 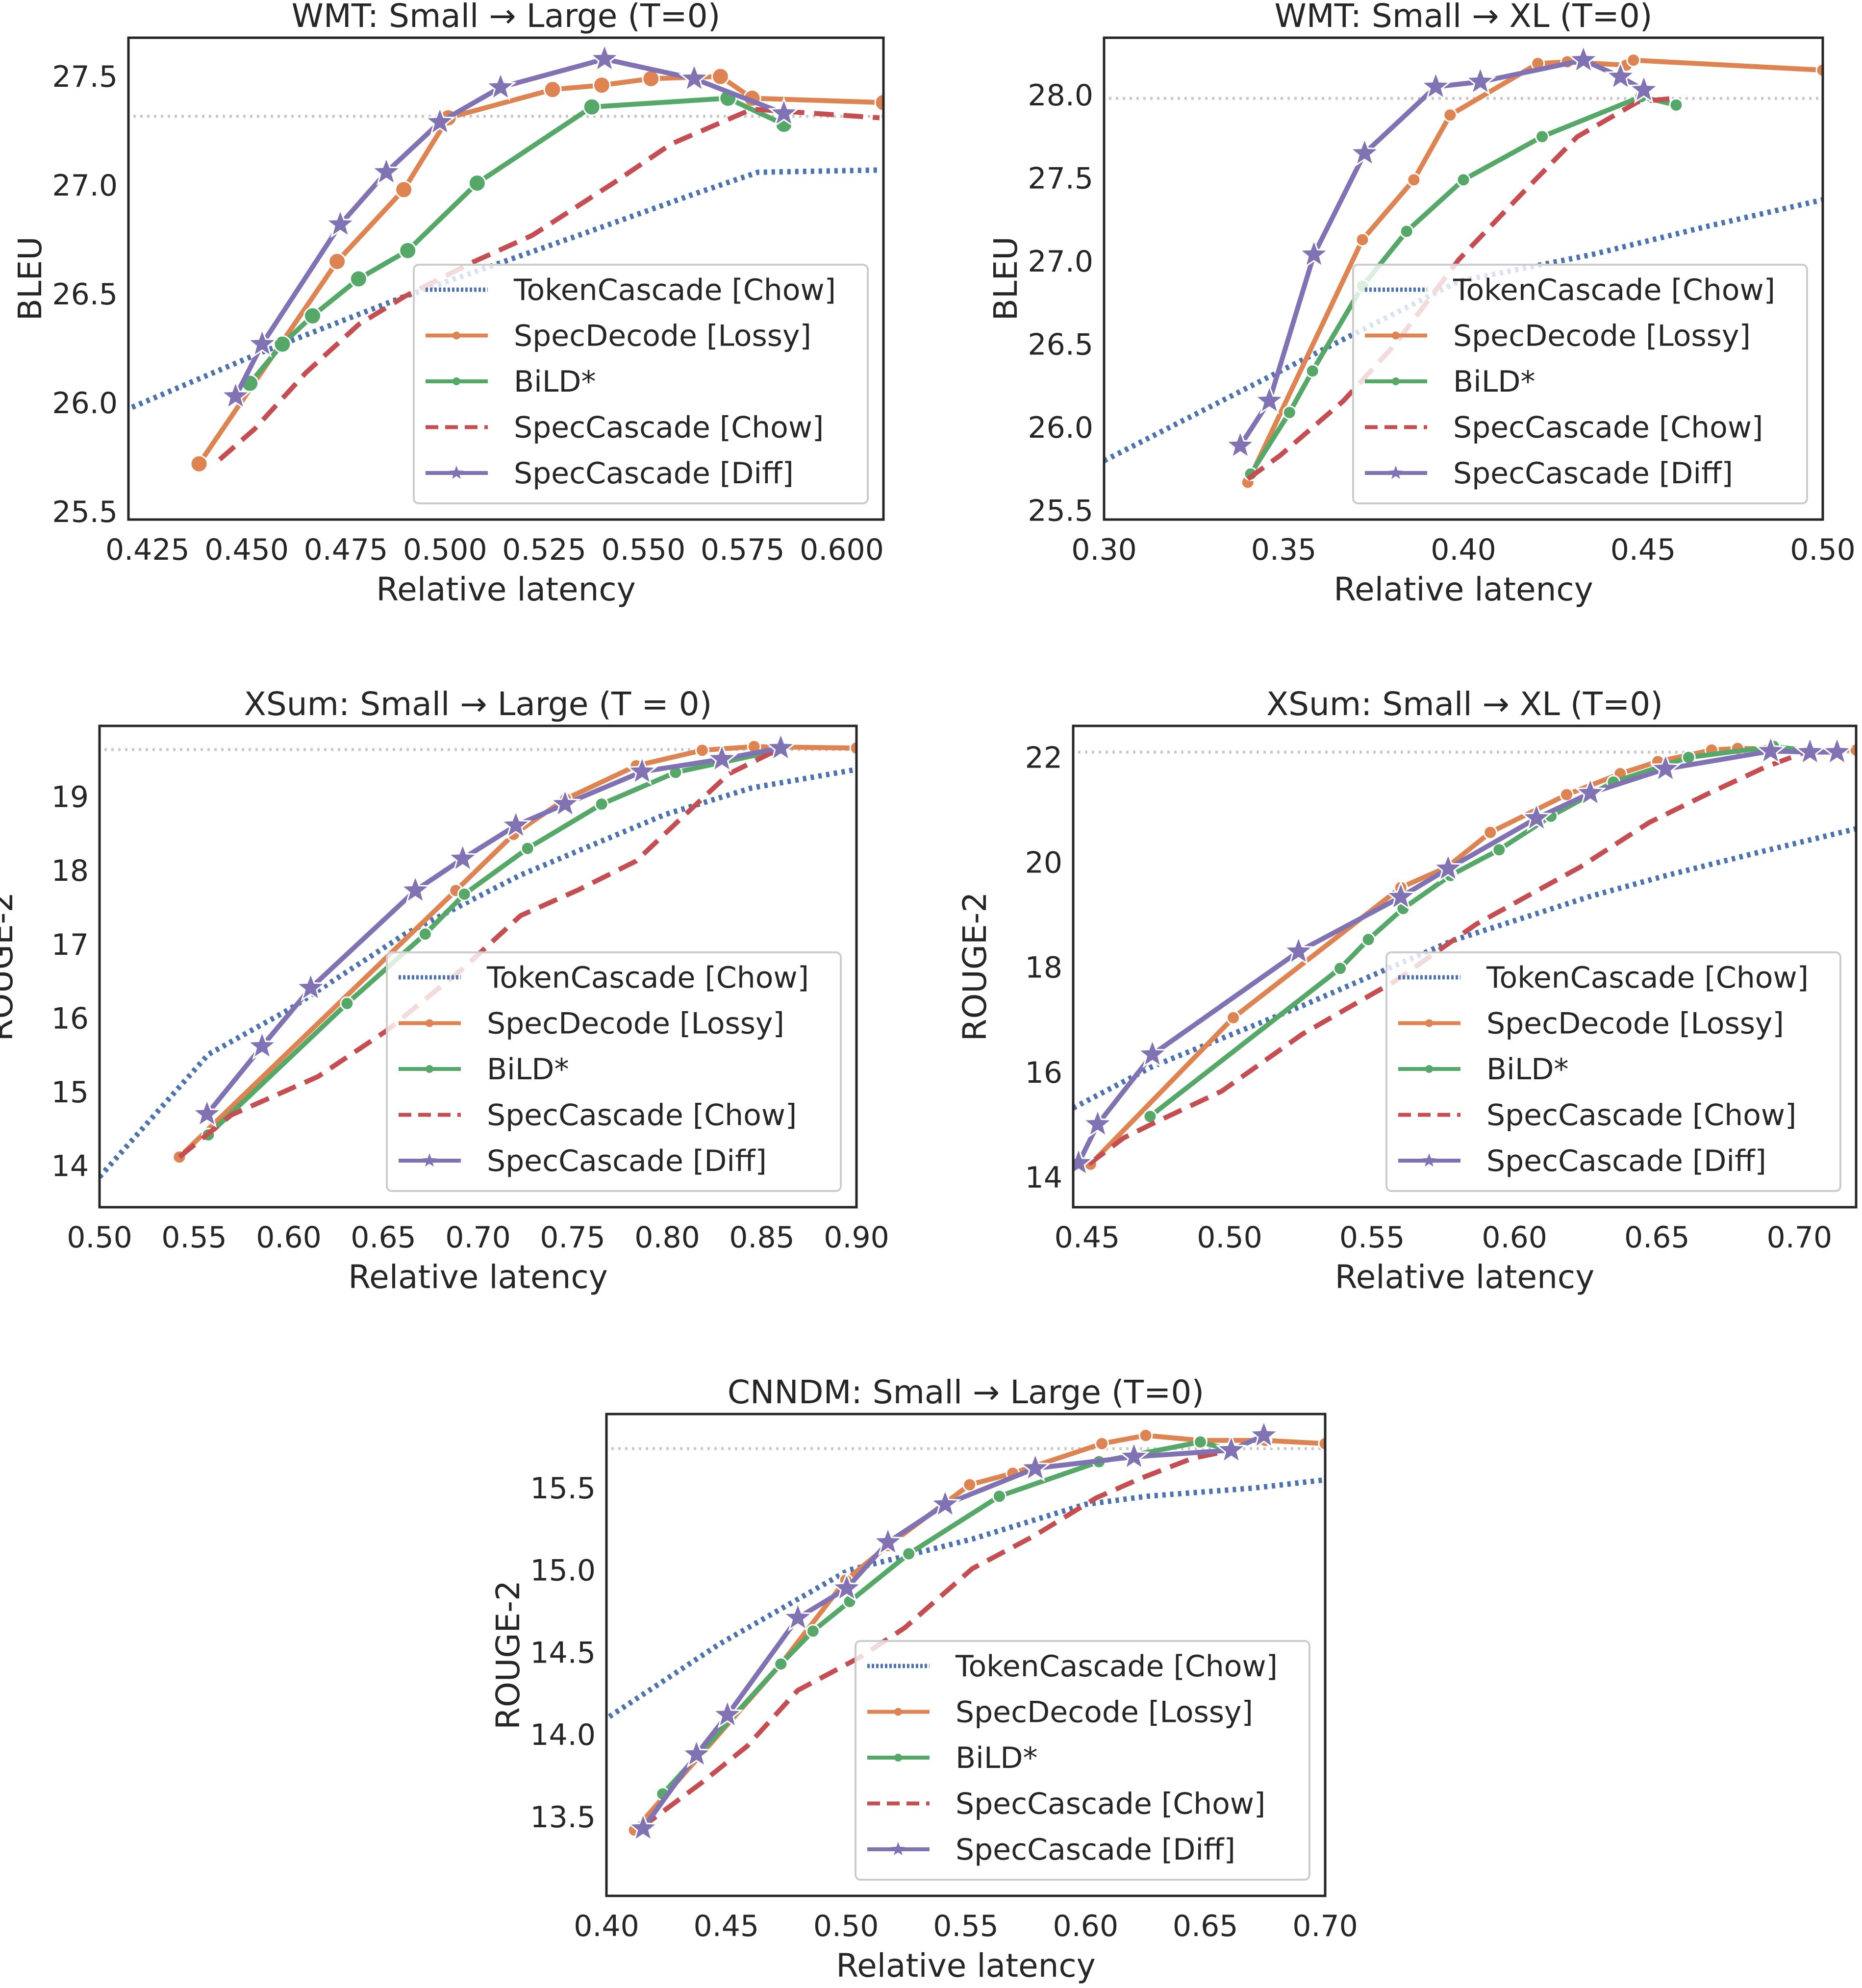 I want to click on x-tick-label: 0.45, so click(x=1087, y=1237).